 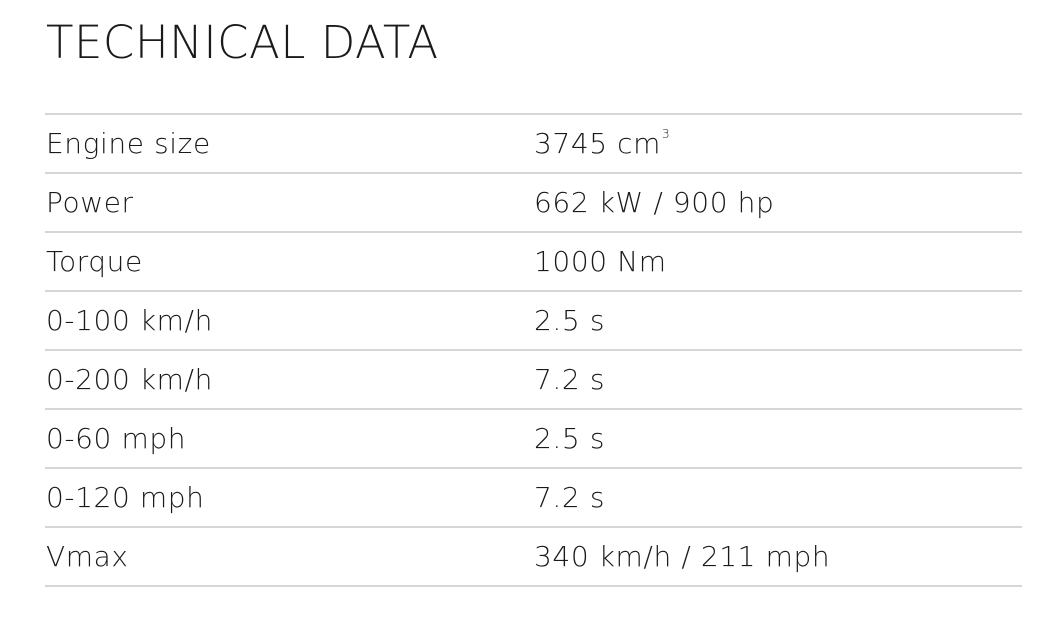 What do you see at coordinates (598, 143) in the screenshot?
I see `spec-value-text: 3745 cm` at bounding box center [598, 143].